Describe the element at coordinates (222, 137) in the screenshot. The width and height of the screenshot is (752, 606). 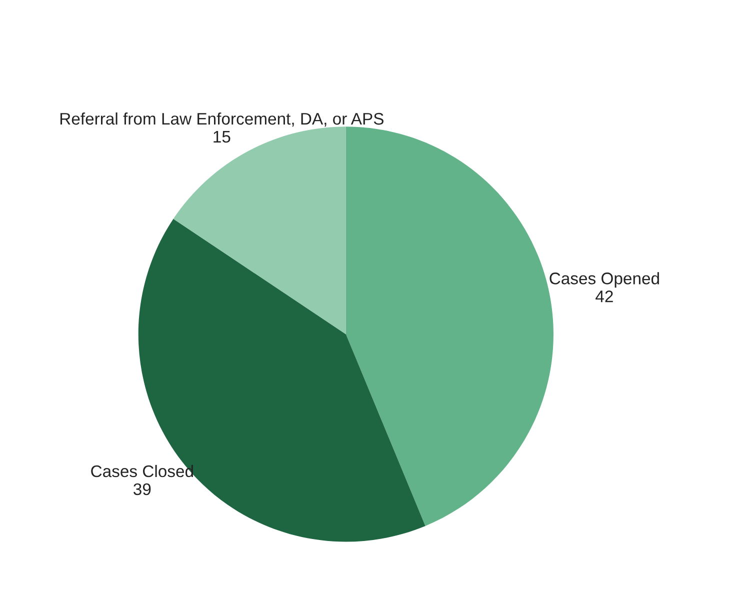
I see `data-label: 15` at that location.